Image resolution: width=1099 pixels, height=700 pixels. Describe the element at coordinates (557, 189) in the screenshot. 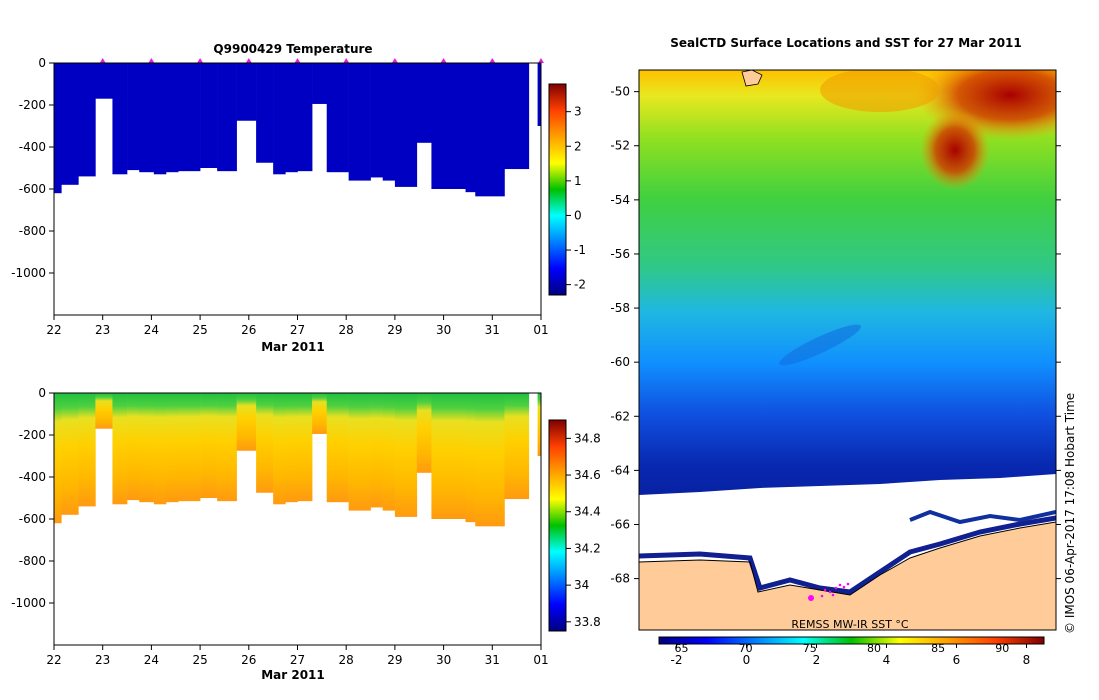

I see `temperature-colorbar` at that location.